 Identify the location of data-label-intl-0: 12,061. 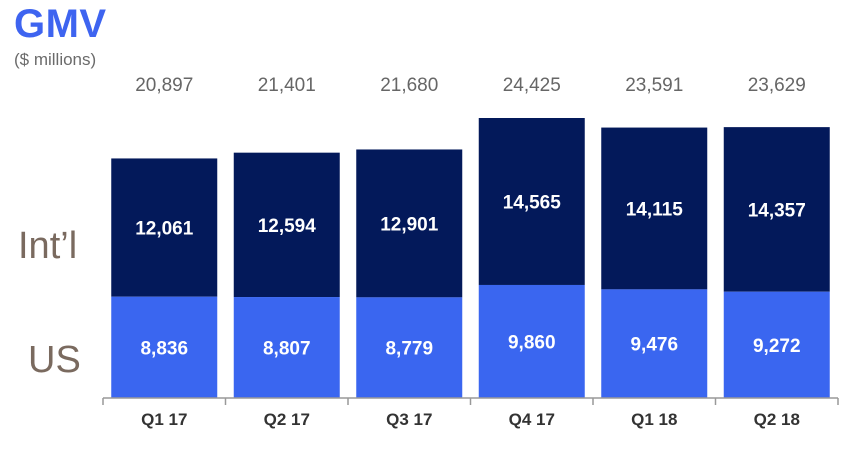
(164, 229).